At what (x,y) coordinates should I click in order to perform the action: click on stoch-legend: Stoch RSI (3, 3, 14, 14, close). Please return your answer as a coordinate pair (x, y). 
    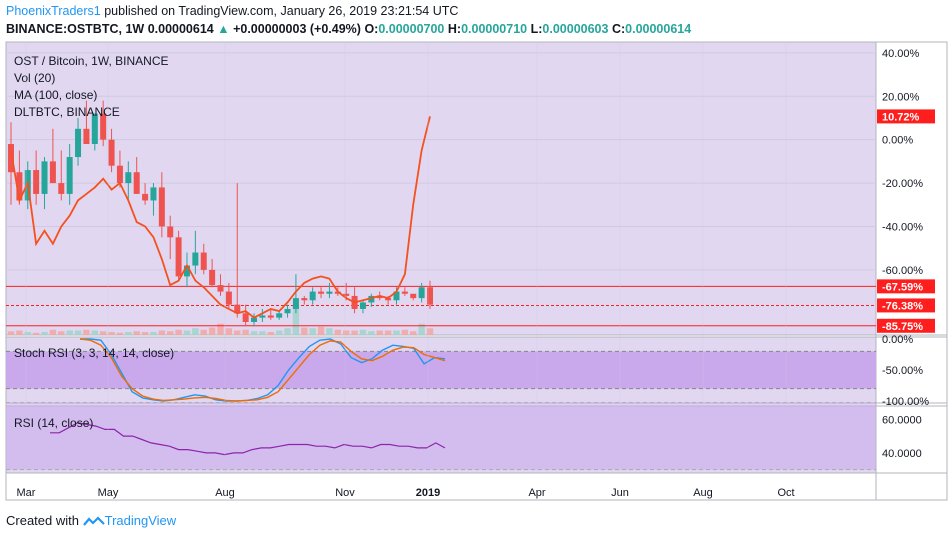
    Looking at the image, I should click on (94, 353).